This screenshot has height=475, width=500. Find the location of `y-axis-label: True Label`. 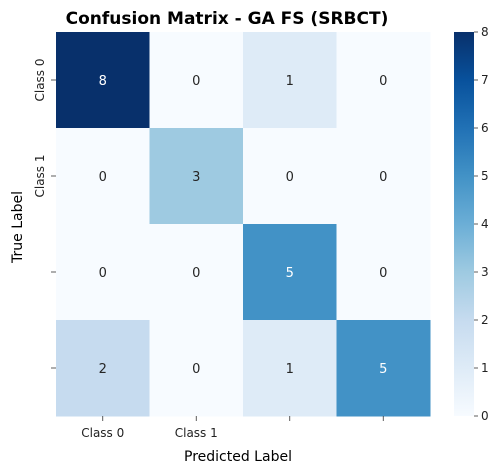

y-axis-label: True Label is located at coordinates (18, 227).